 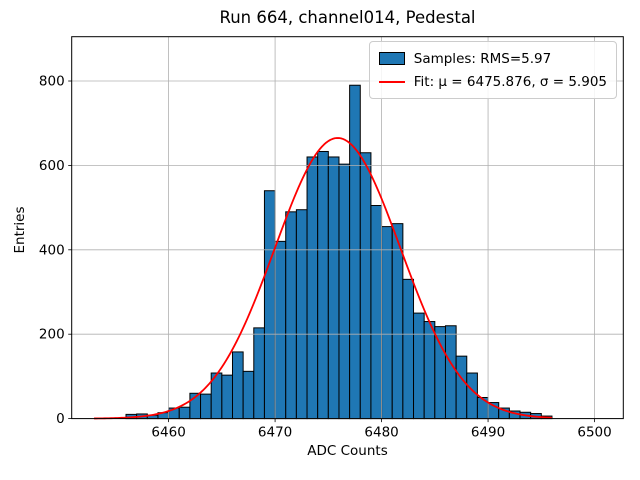 I want to click on chart-title: Run 664, channel014, Pedestal, so click(x=347, y=17).